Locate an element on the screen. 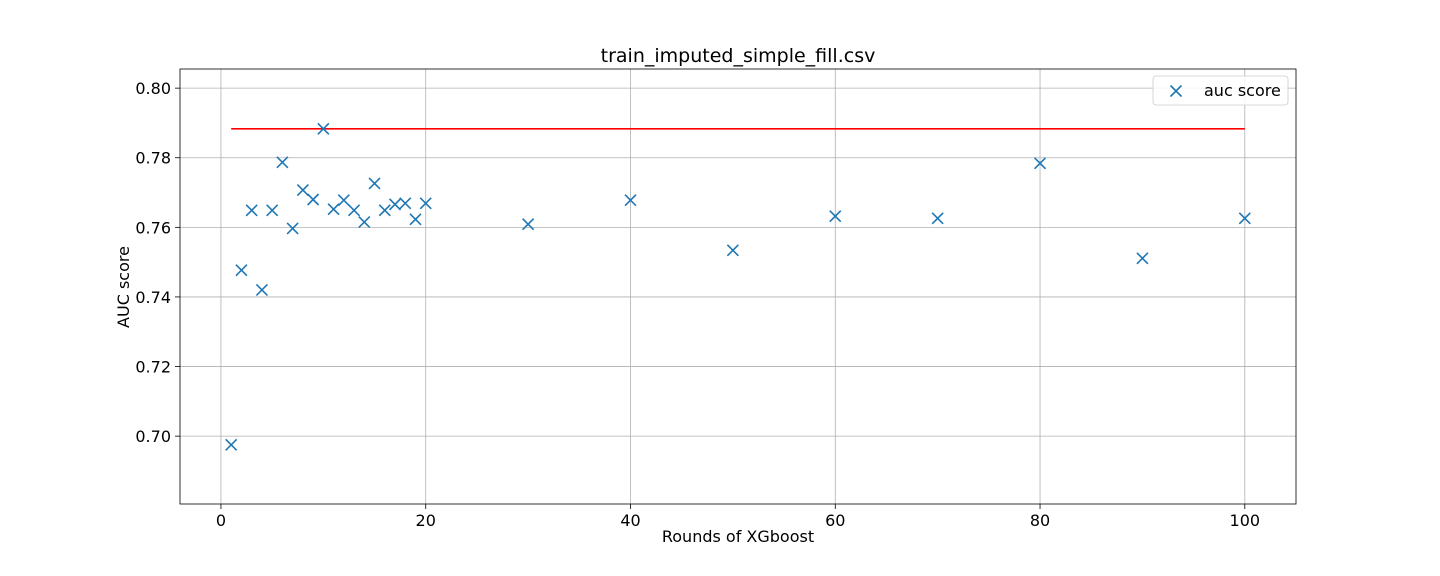 The image size is (1440, 576). x-tick-label: 80 is located at coordinates (1040, 520).